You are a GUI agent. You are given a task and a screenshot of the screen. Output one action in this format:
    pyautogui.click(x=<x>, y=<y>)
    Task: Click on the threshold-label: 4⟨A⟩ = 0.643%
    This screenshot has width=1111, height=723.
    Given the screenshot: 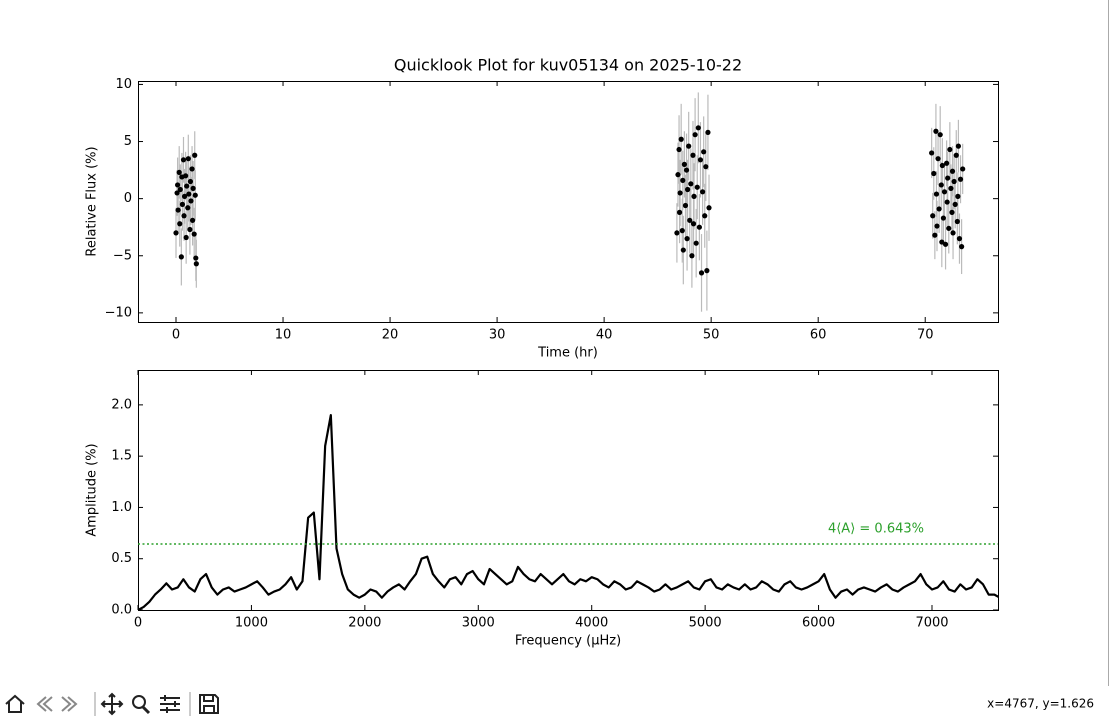 What is the action you would take?
    pyautogui.click(x=876, y=529)
    